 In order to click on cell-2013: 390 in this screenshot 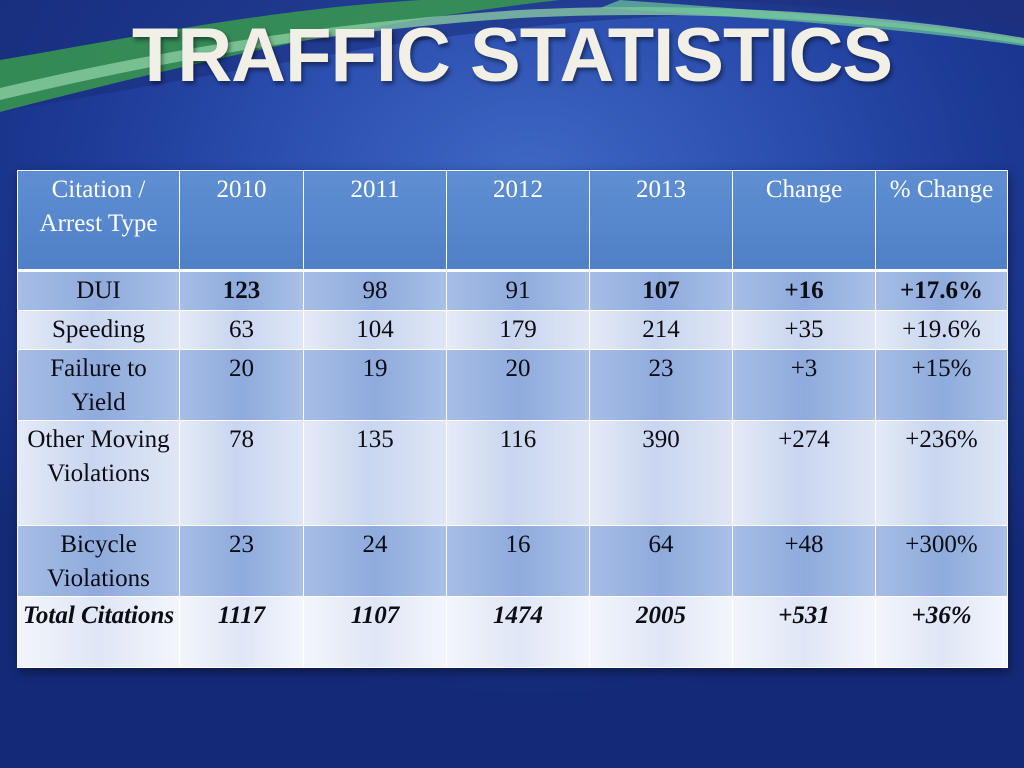, I will do `click(661, 473)`.